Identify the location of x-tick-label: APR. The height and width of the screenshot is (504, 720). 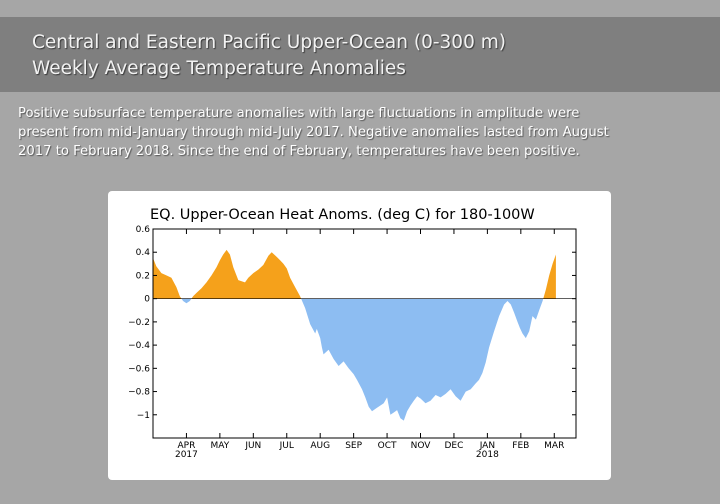
(187, 446).